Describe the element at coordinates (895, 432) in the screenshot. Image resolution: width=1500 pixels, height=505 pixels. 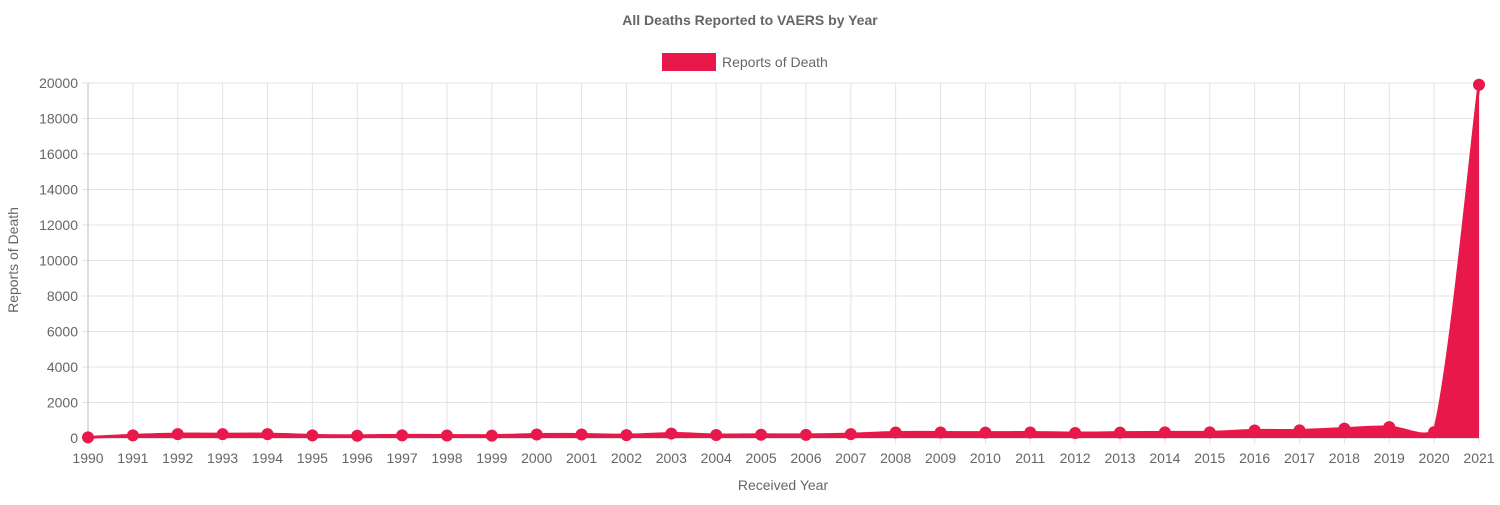
I see `data-point-2008` at that location.